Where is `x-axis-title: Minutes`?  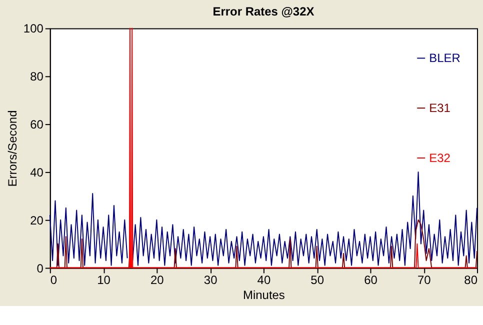
x-axis-title: Minutes is located at coordinates (263, 295).